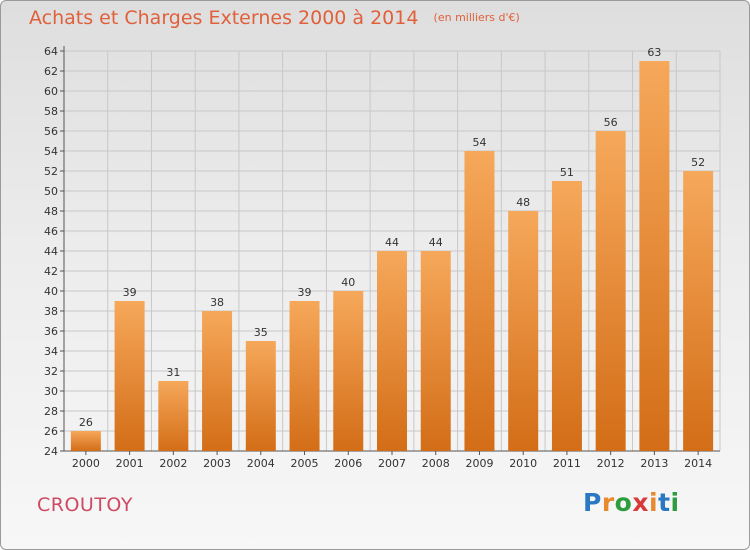 Image resolution: width=750 pixels, height=550 pixels. I want to click on x-tick-label: 2013, so click(654, 463).